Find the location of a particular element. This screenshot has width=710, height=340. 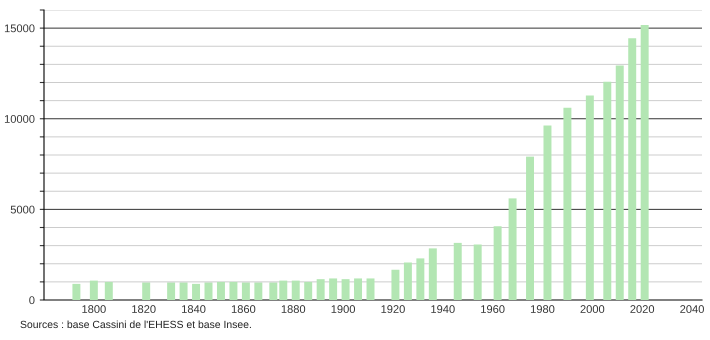

y-tick-label: 10000 is located at coordinates (19, 119).